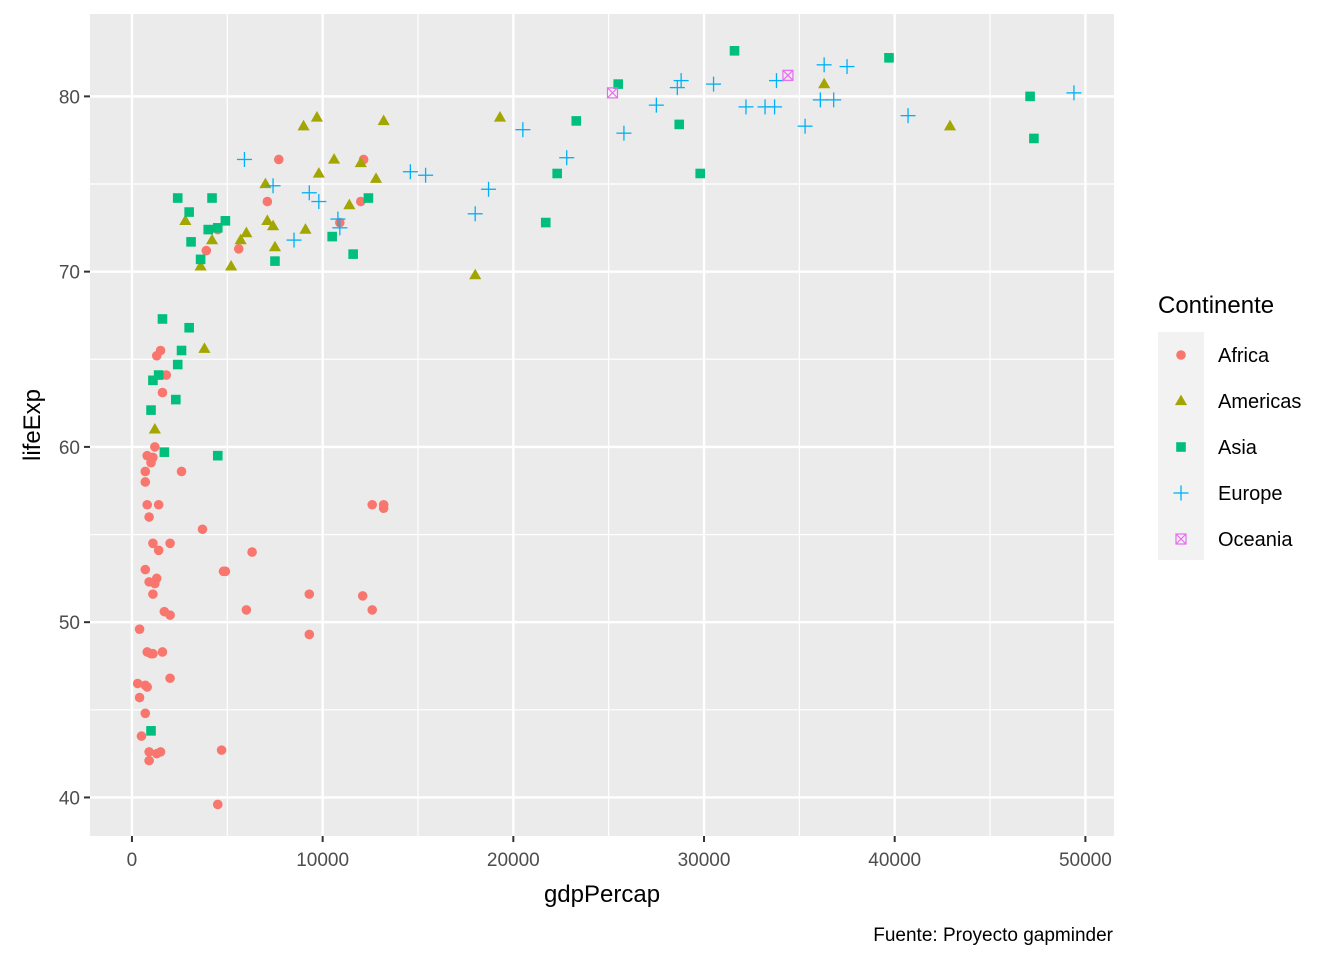 The height and width of the screenshot is (960, 1344). I want to click on y-tick-label: 40, so click(69, 798).